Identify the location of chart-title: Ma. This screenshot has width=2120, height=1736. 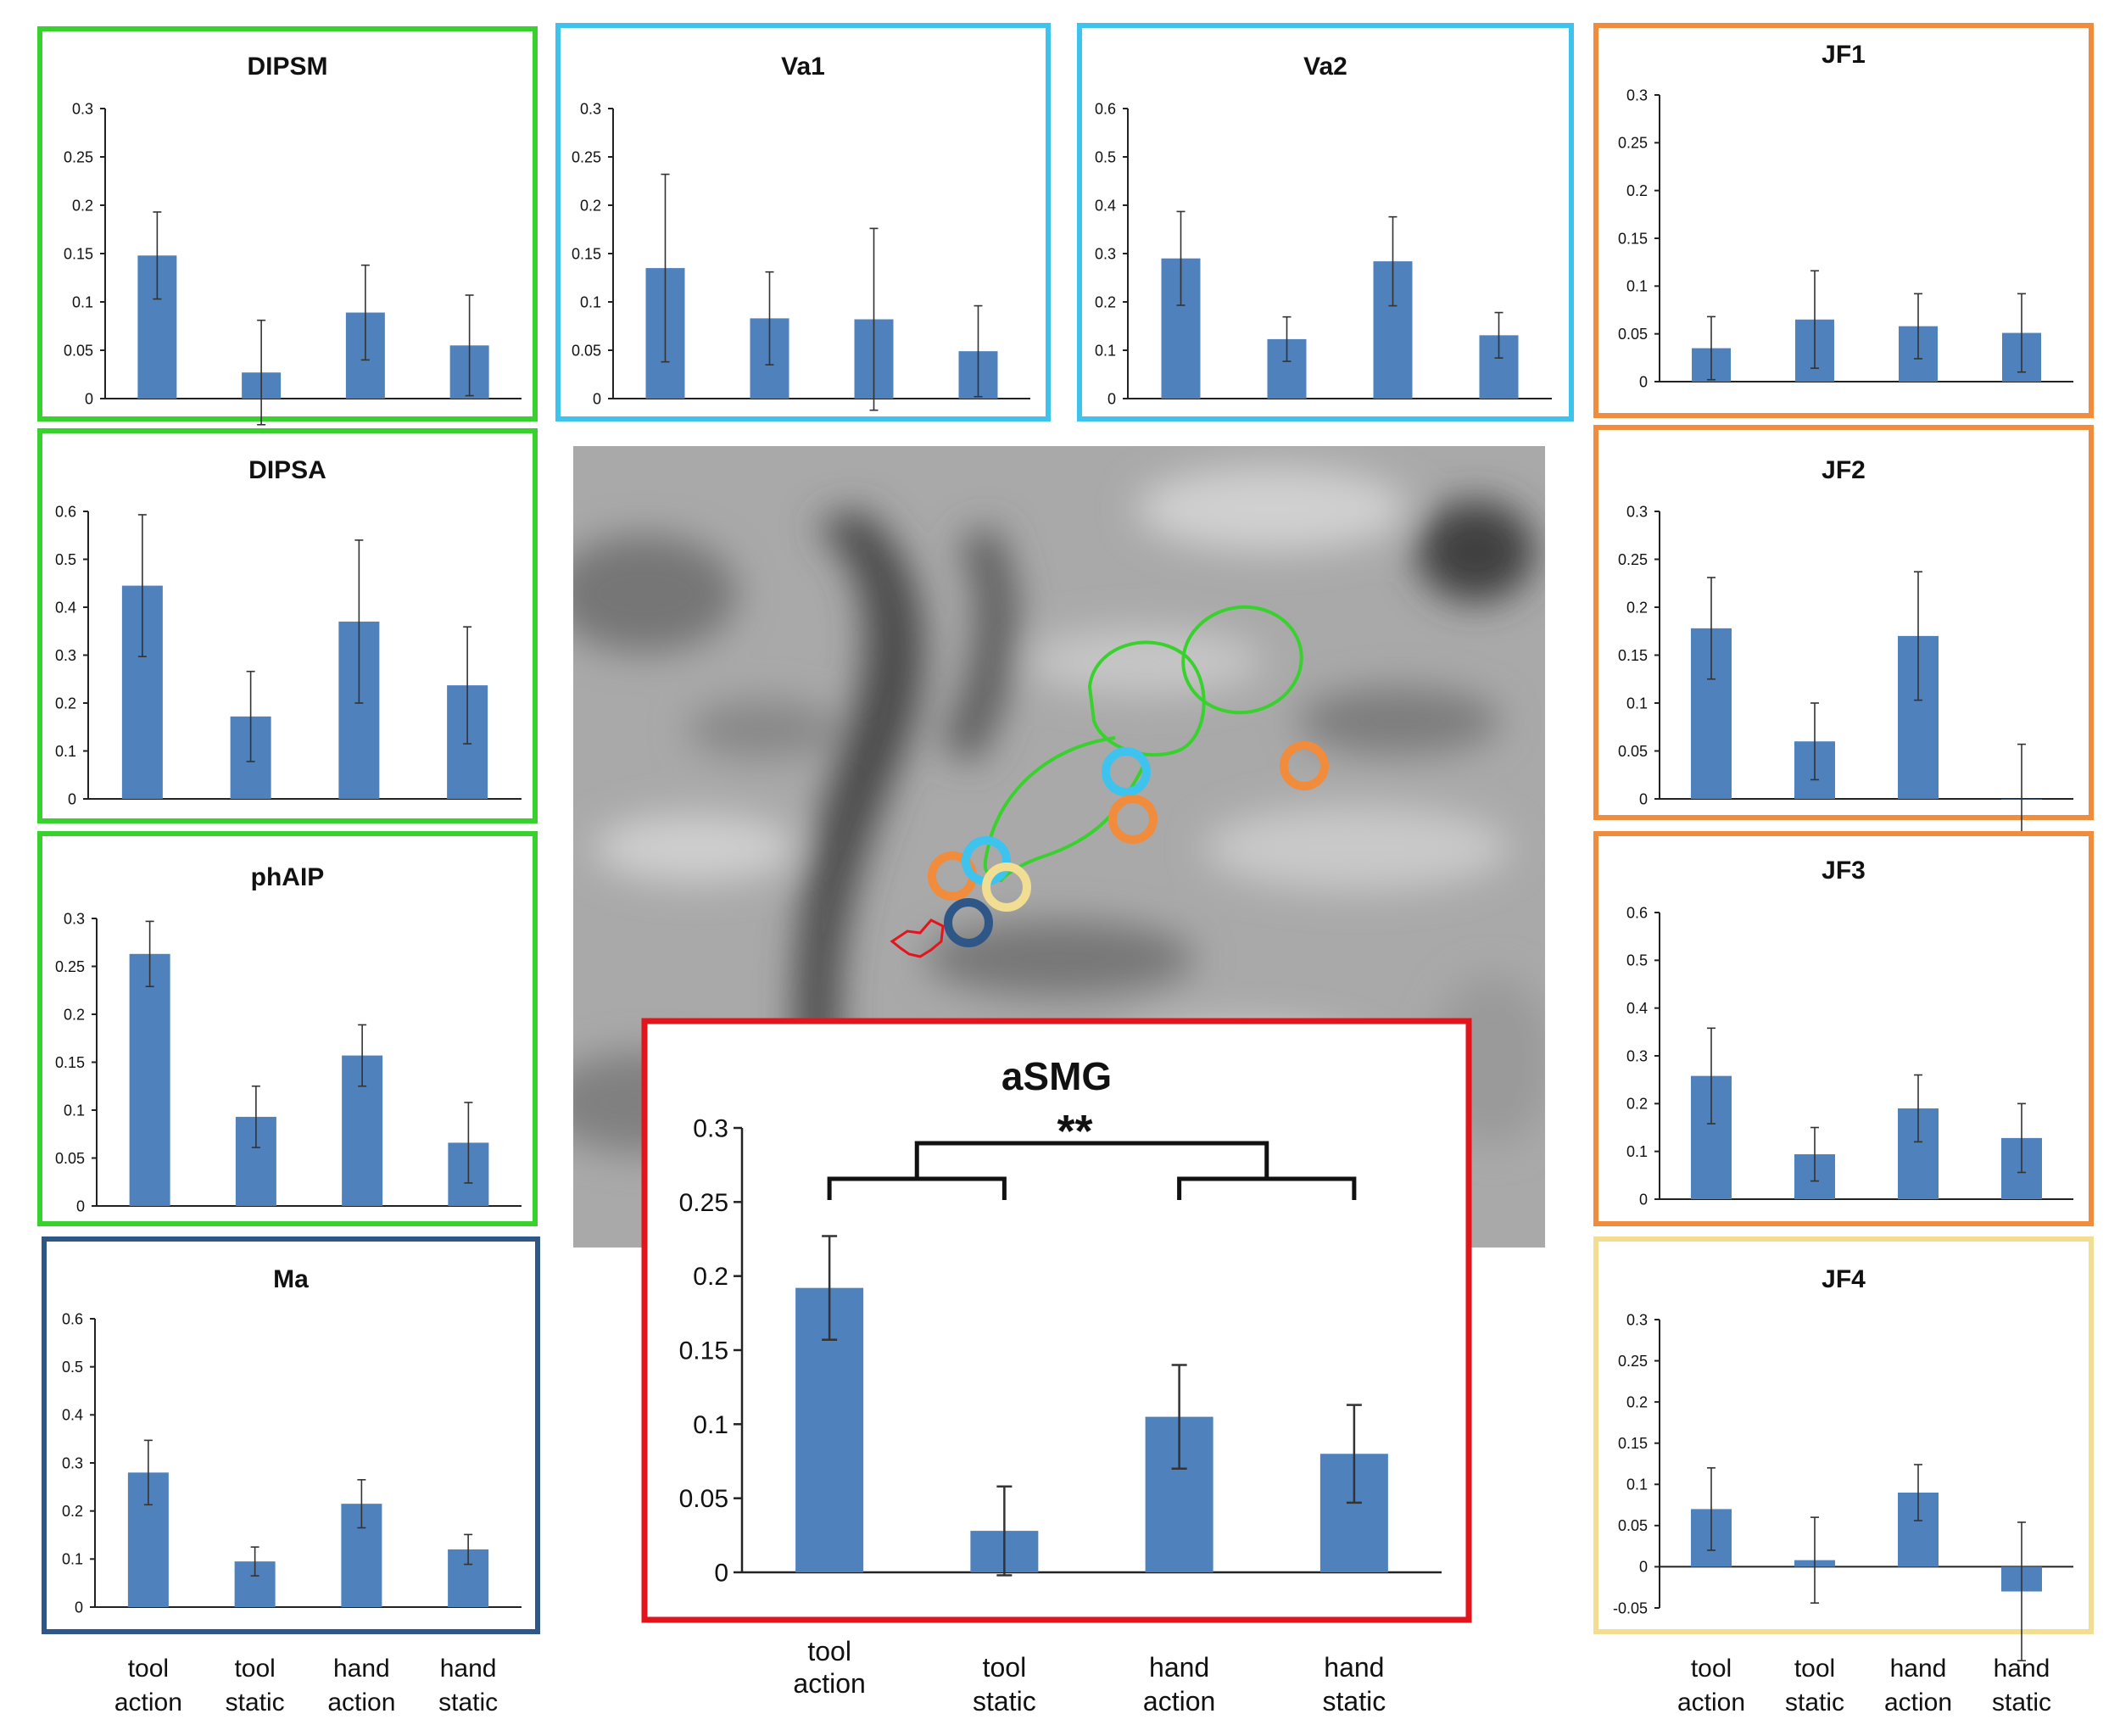
(291, 1279).